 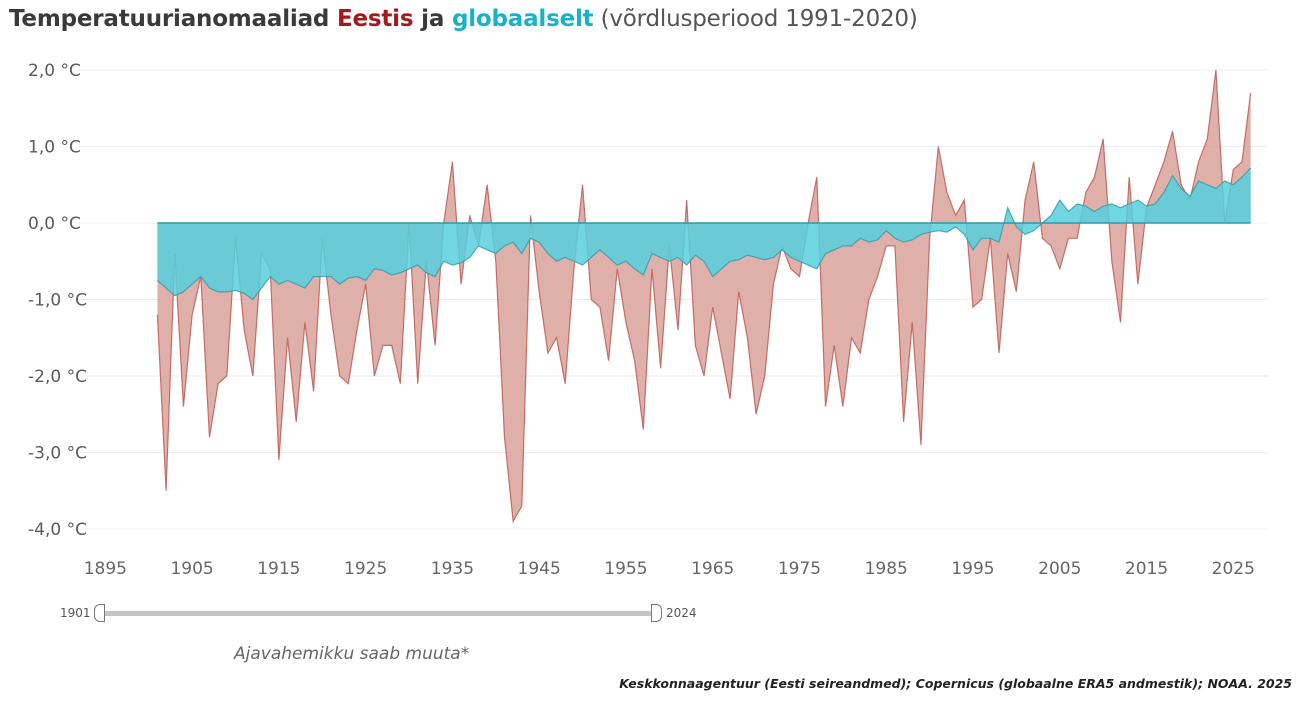 I want to click on time-range-slider: 1901 2024, so click(x=385, y=613).